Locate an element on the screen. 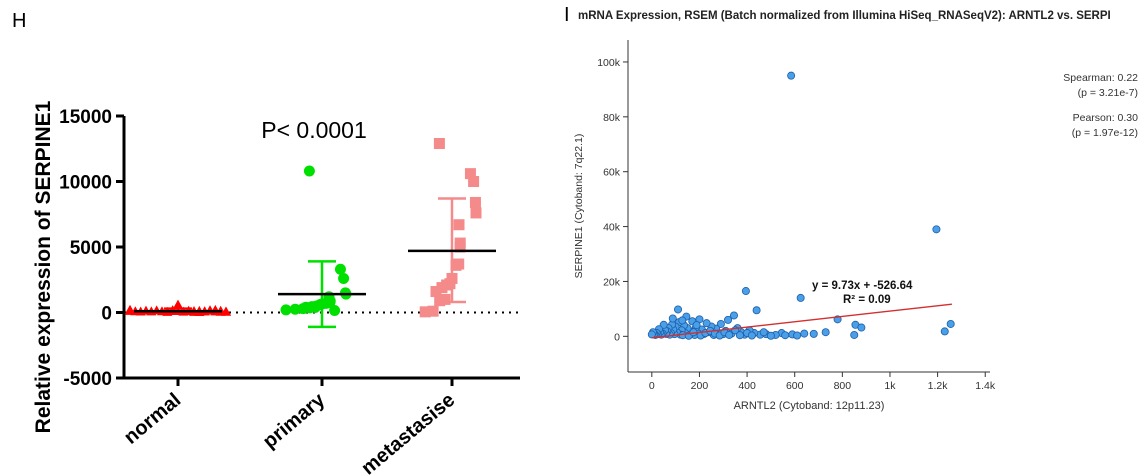  y-tick-label: 60k is located at coordinates (612, 173).